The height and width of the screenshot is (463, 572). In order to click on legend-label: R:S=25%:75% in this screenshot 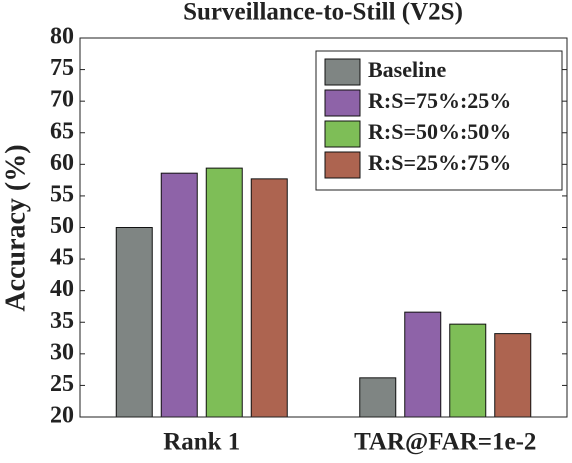, I will do `click(439, 162)`.